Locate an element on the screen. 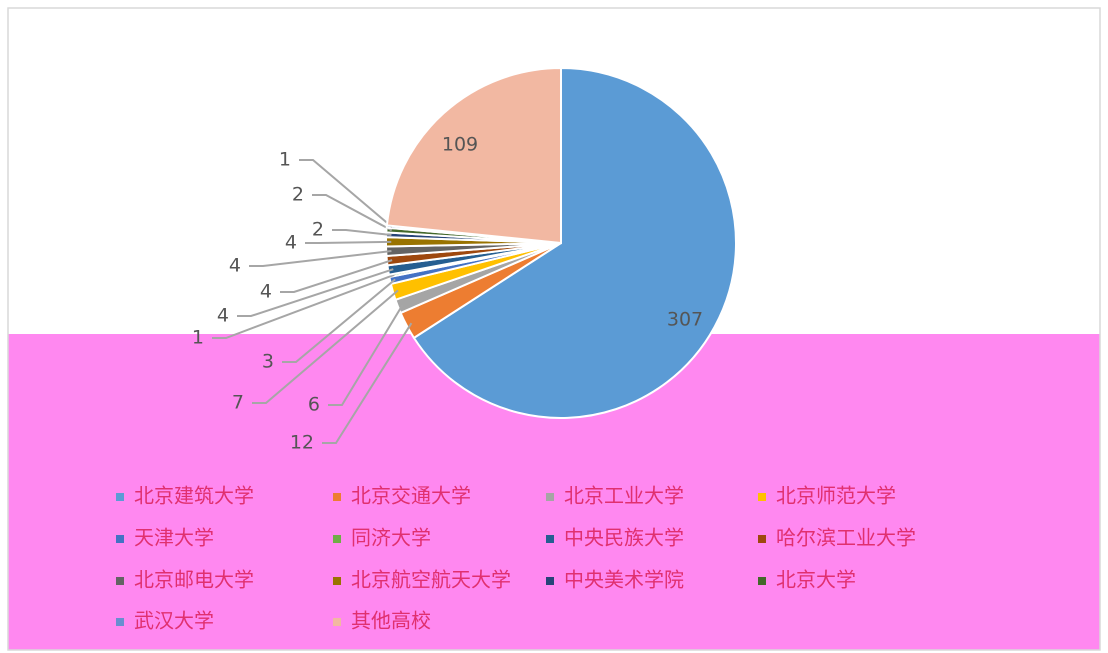  legend-label: 中央民族大学 is located at coordinates (624, 538).